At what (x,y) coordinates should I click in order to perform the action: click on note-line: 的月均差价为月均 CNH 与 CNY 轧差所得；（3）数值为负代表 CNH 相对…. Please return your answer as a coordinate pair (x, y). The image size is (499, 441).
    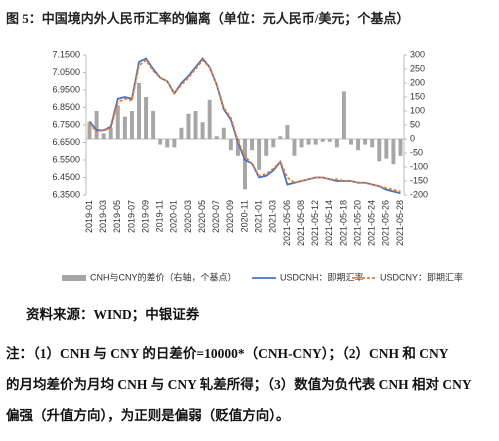
    Looking at the image, I should click on (239, 384).